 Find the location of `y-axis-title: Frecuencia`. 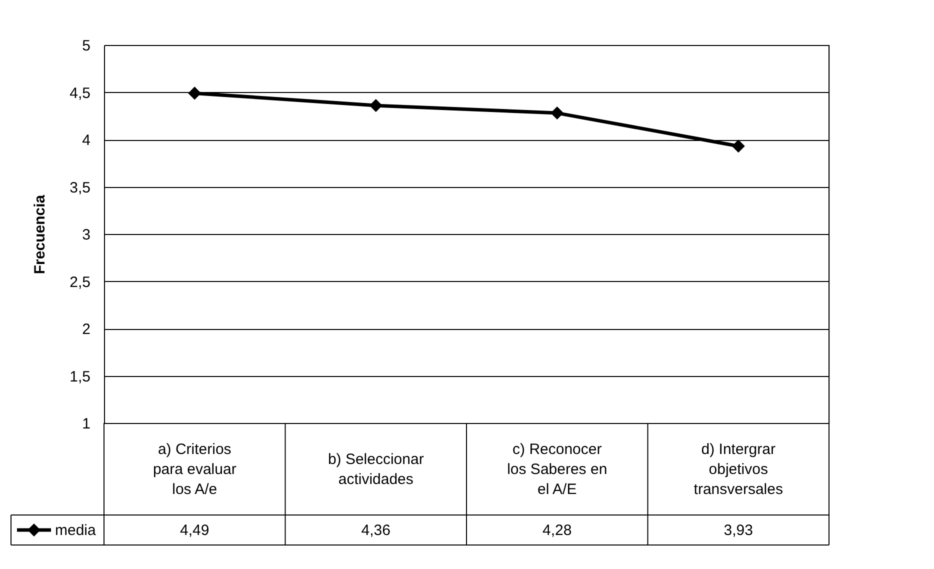

y-axis-title: Frecuencia is located at coordinates (40, 234).